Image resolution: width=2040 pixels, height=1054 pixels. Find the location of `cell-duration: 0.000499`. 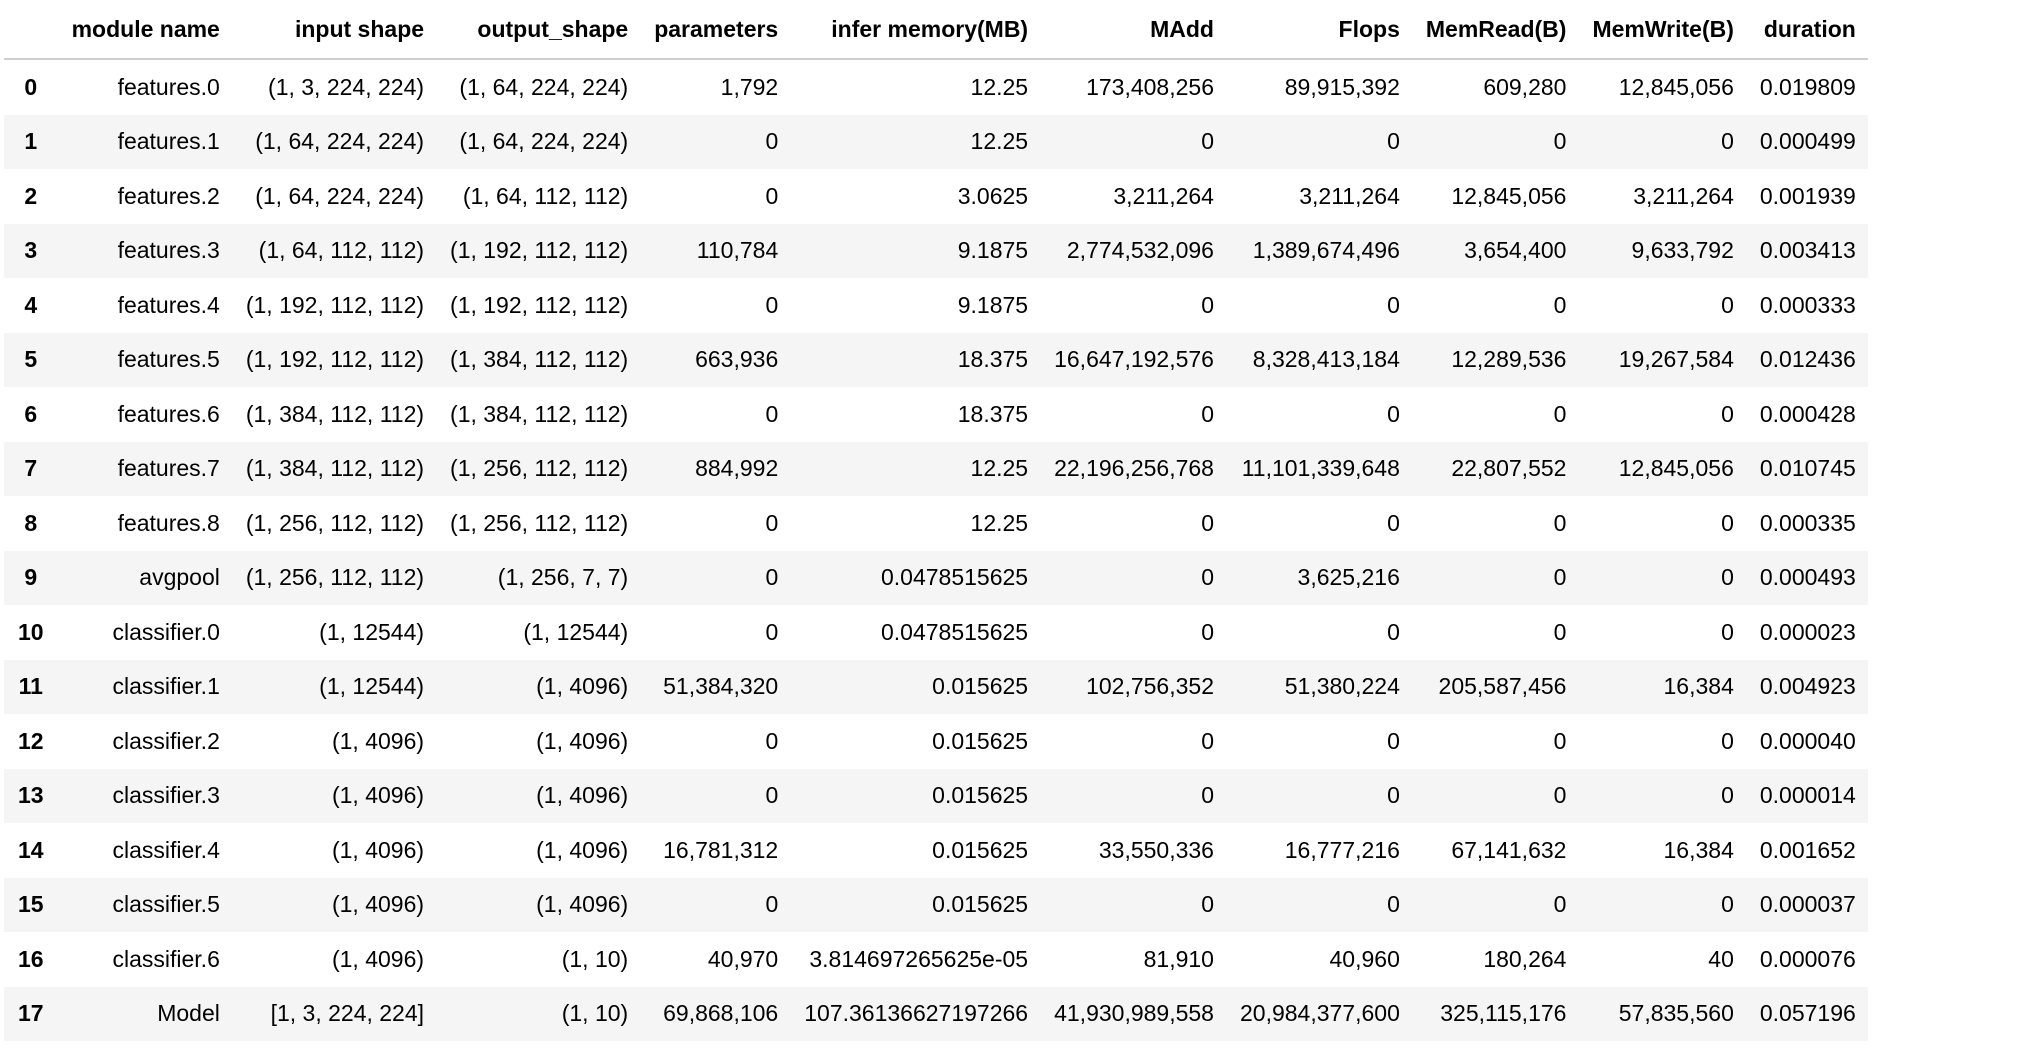

cell-duration: 0.000499 is located at coordinates (1807, 141).